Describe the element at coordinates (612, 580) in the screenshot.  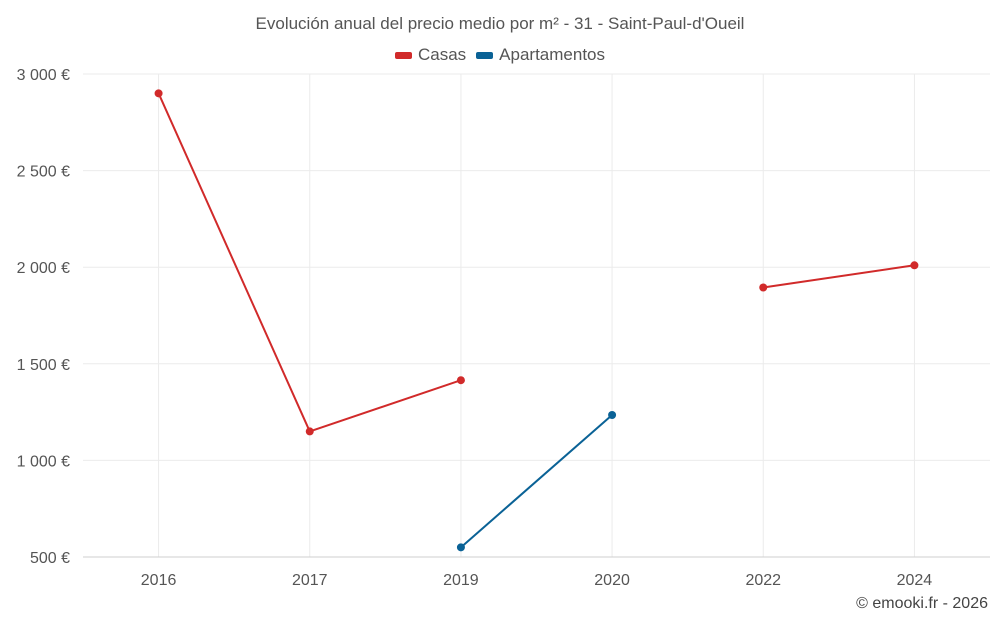
I see `x-tick-label: 2020` at that location.